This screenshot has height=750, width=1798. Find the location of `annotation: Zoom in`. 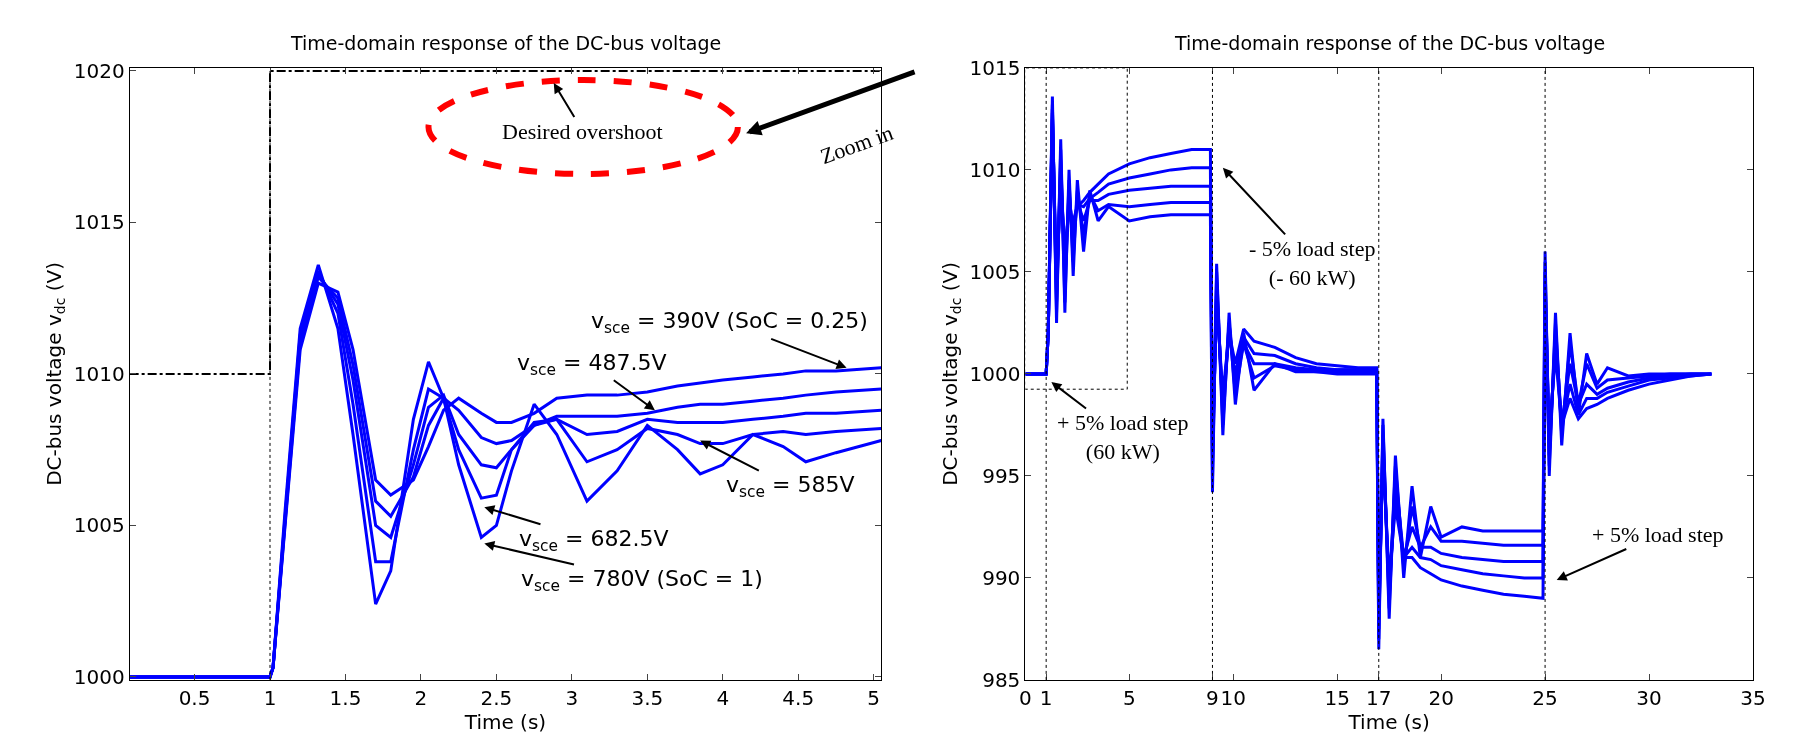

annotation: Zoom in is located at coordinates (857, 144).